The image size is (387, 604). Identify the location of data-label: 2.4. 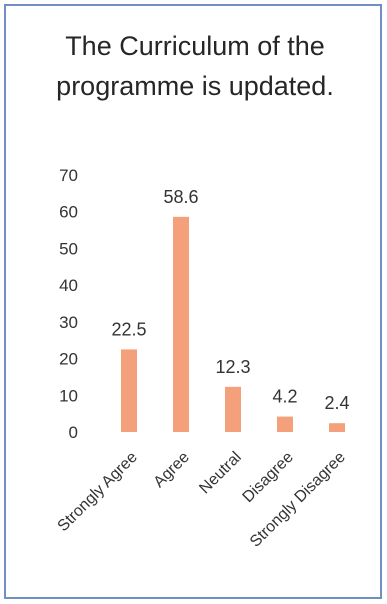
(336, 403).